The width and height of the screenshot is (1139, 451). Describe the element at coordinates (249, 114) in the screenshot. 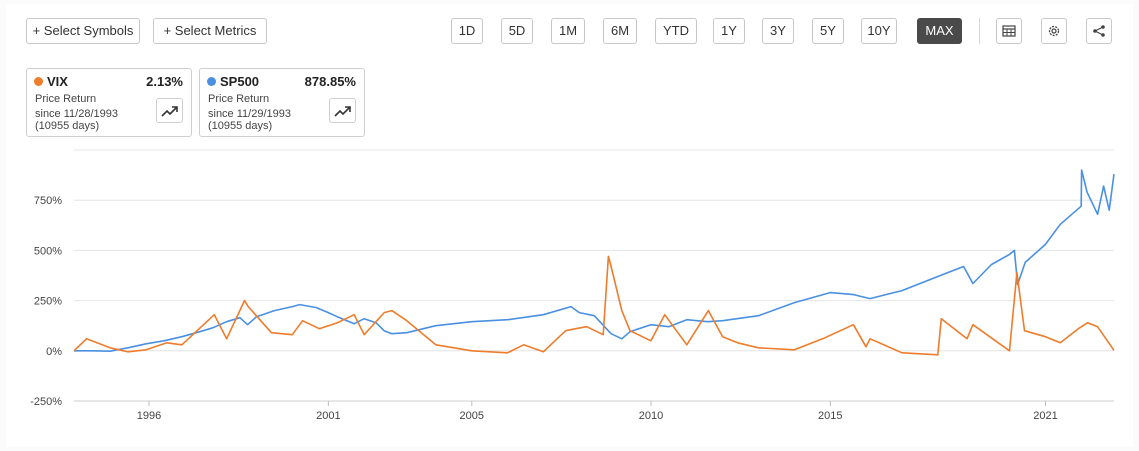

I see `sp500-since-date: since 11/29/1993` at that location.